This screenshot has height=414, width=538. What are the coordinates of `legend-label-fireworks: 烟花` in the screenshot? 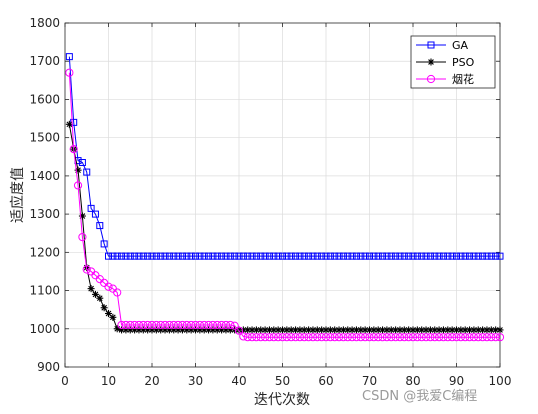 It's located at (463, 79).